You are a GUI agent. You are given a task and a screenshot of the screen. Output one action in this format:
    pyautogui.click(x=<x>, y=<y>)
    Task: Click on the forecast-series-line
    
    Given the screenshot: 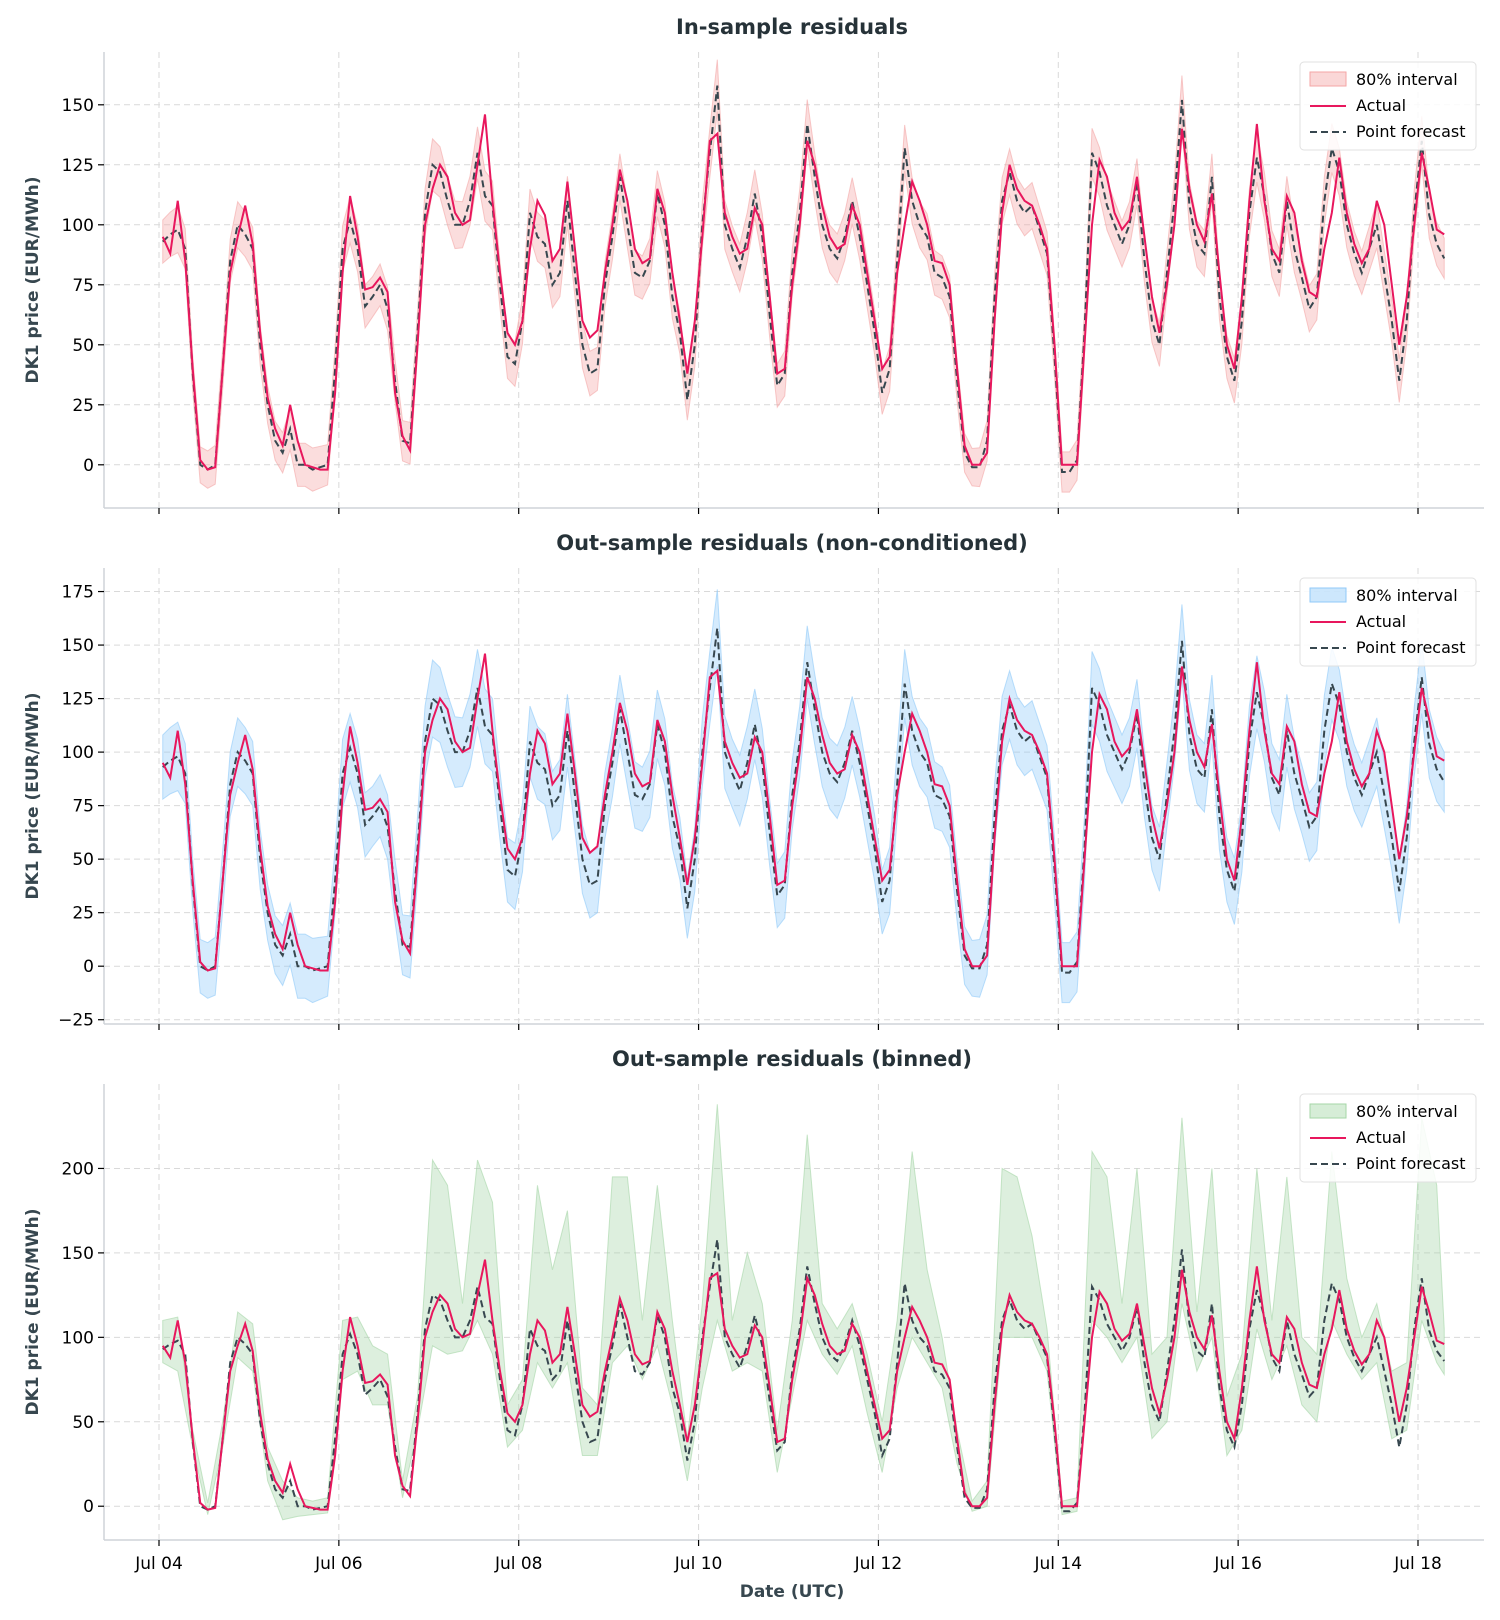 What is the action you would take?
    pyautogui.click(x=804, y=1376)
    